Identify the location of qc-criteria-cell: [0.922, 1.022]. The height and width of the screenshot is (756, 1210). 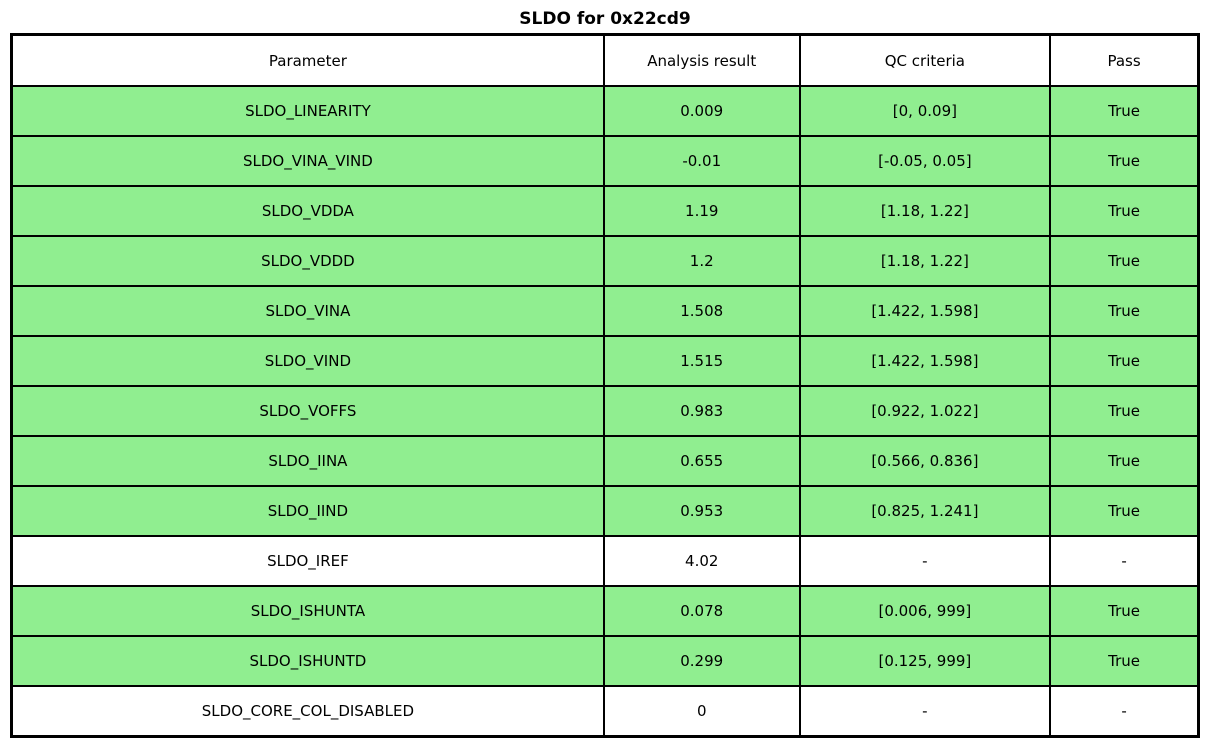
(925, 411).